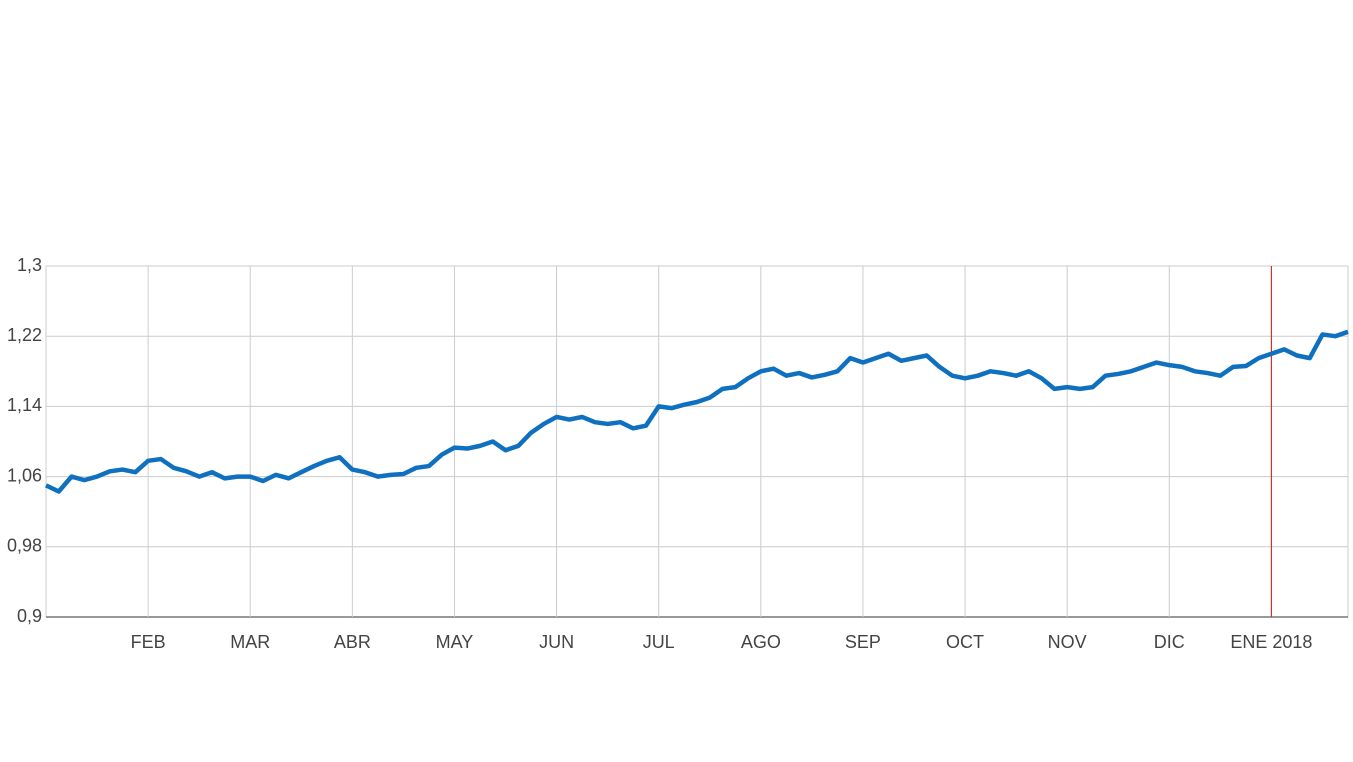  Describe the element at coordinates (24, 335) in the screenshot. I see `y-tick-label: 1,22` at that location.